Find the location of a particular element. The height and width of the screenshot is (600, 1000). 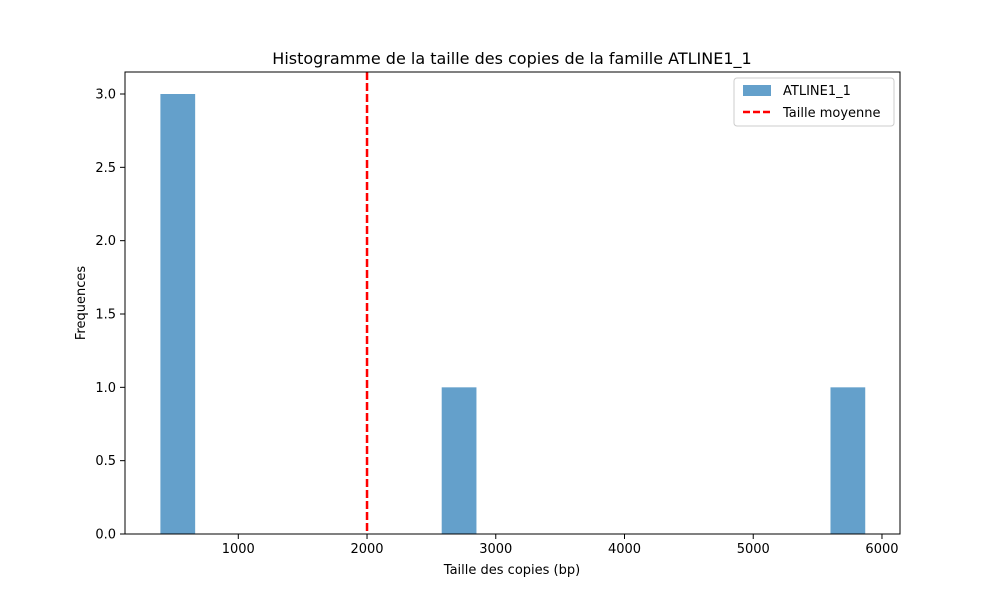

x-axis-label: Taille des copies (bp) is located at coordinates (511, 570).